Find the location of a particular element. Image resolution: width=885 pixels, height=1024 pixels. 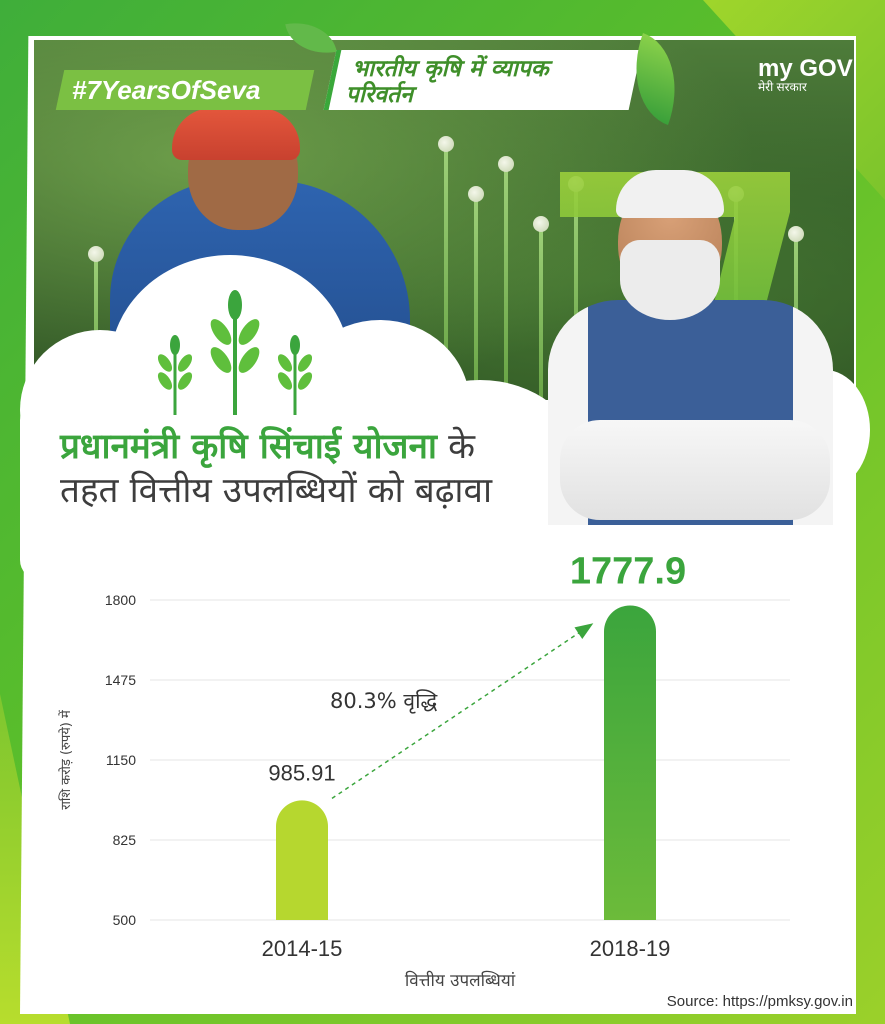

pm-crossed-arms is located at coordinates (695, 470).